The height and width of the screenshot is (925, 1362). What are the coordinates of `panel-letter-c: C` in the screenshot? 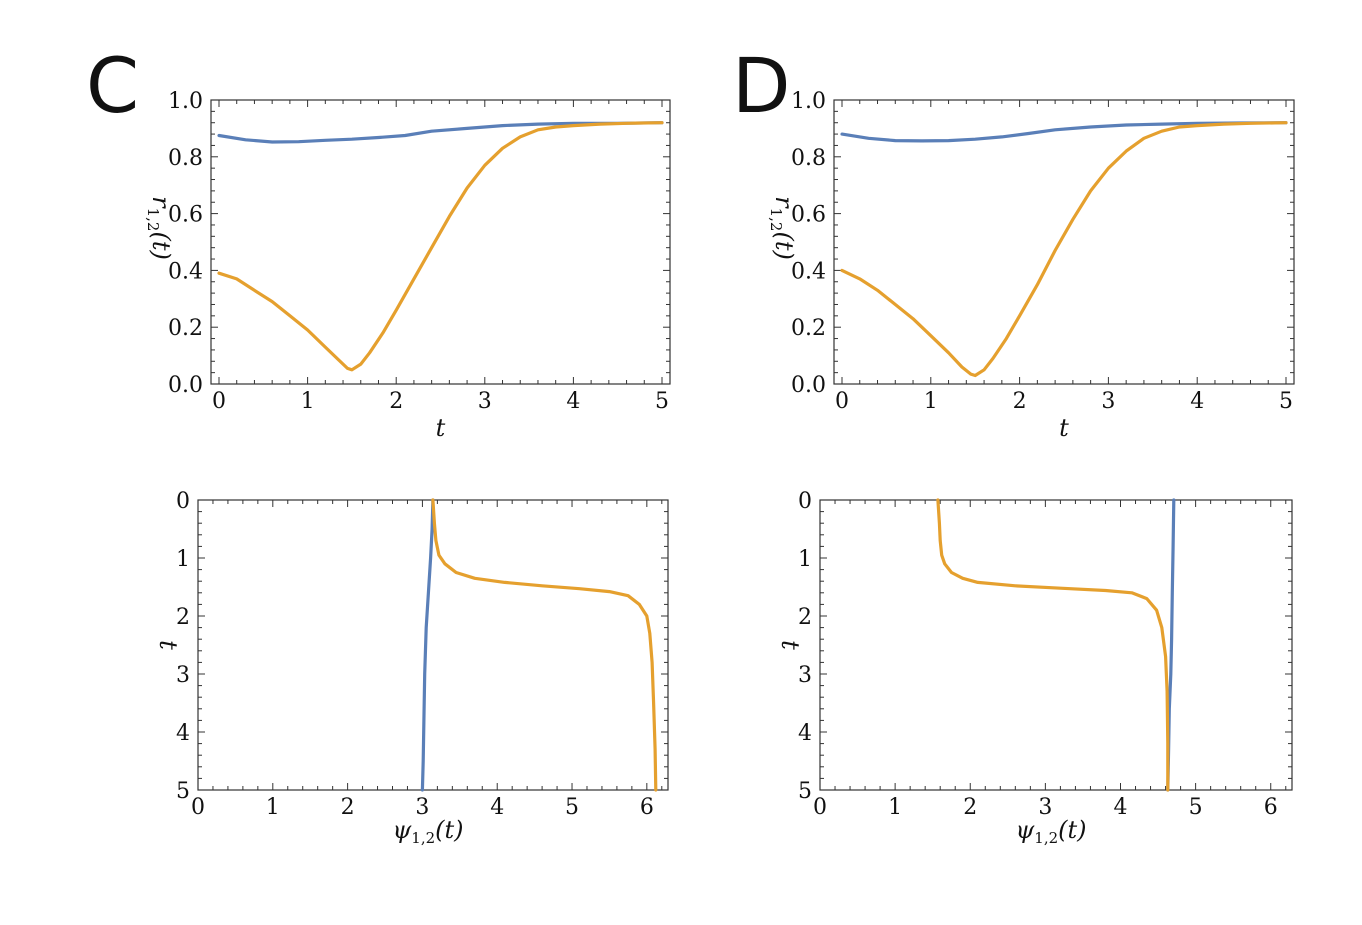 It's located at (113, 85).